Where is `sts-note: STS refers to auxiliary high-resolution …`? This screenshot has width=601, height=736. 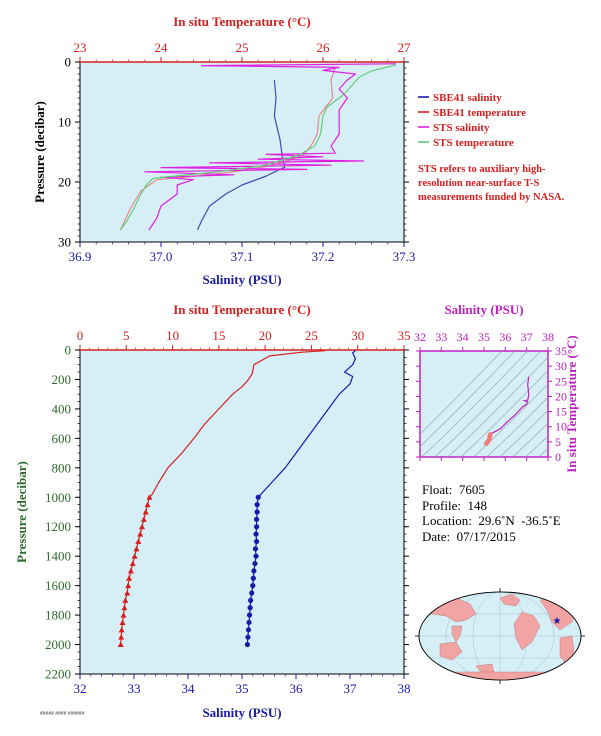 sts-note: STS refers to auxiliary high-resolution … is located at coordinates (491, 183).